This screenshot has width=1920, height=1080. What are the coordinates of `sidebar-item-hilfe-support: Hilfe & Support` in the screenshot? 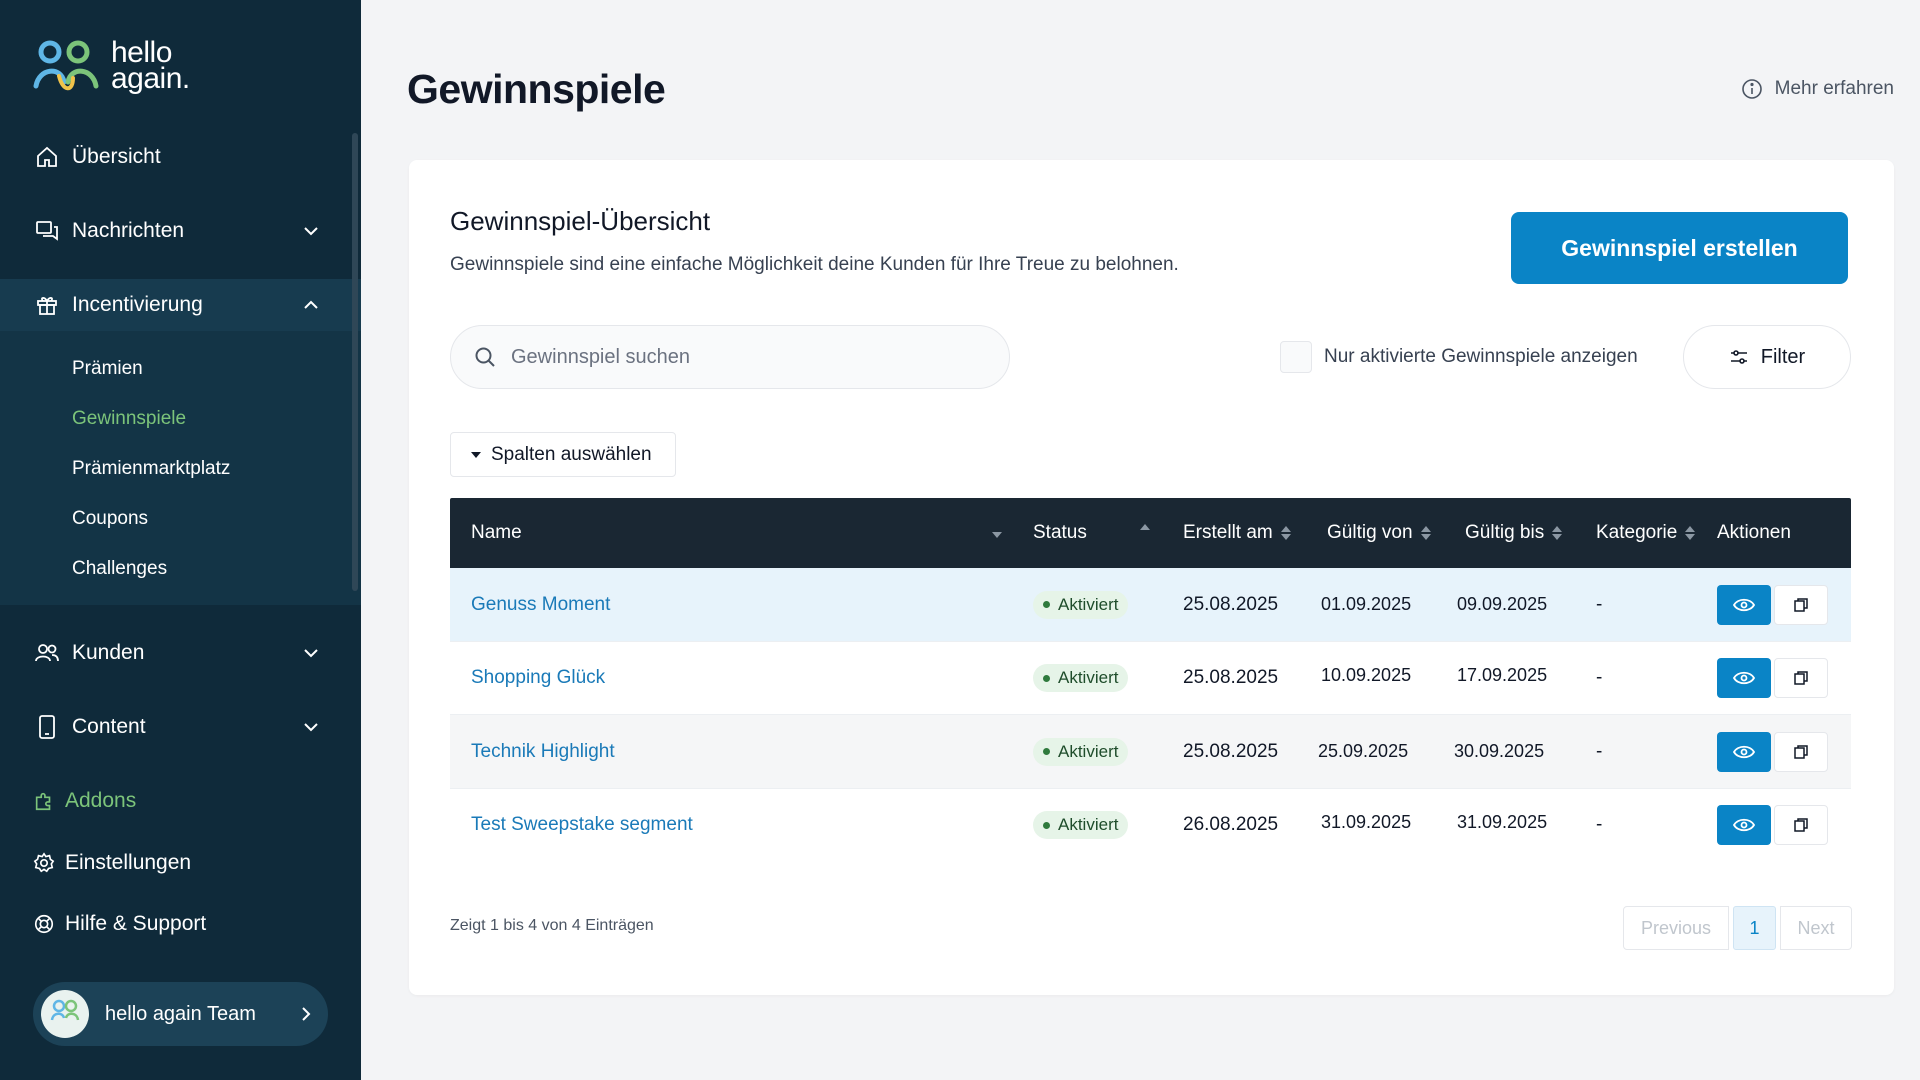 It's located at (180, 924).